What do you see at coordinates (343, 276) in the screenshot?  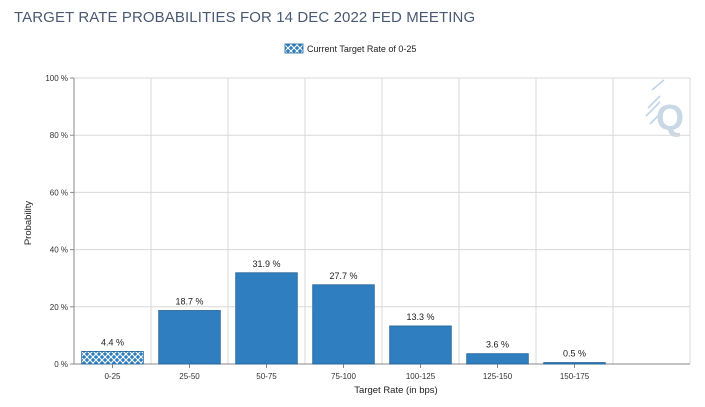 I see `data-label: 27.7 %` at bounding box center [343, 276].